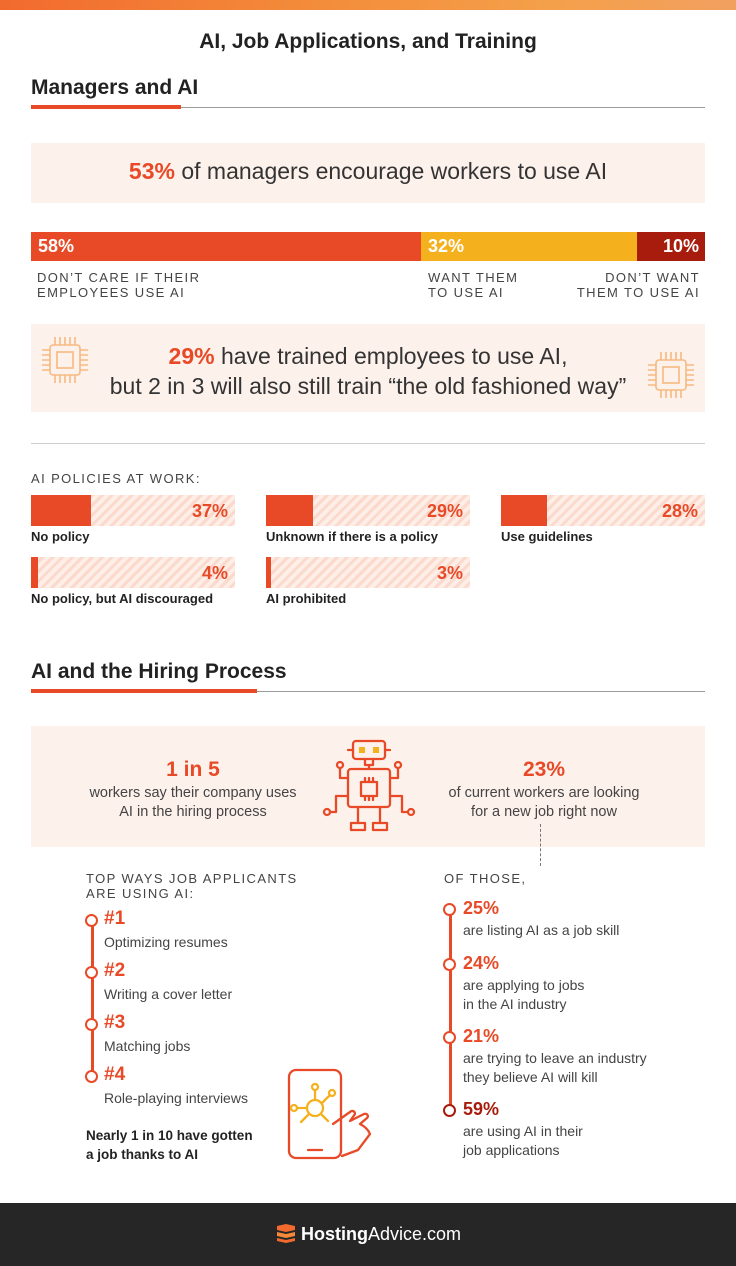 The image size is (736, 1266). What do you see at coordinates (193, 769) in the screenshot?
I see `hiring-left-big: 1 in 5` at bounding box center [193, 769].